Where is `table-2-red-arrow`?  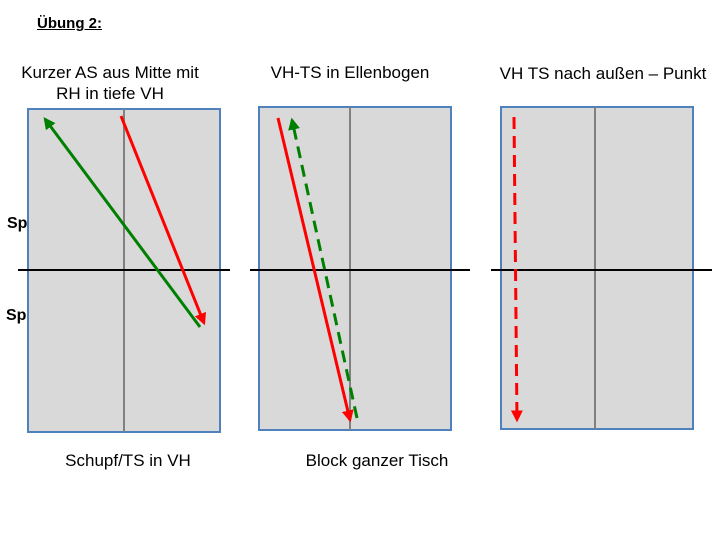 table-2-red-arrow is located at coordinates (315, 270).